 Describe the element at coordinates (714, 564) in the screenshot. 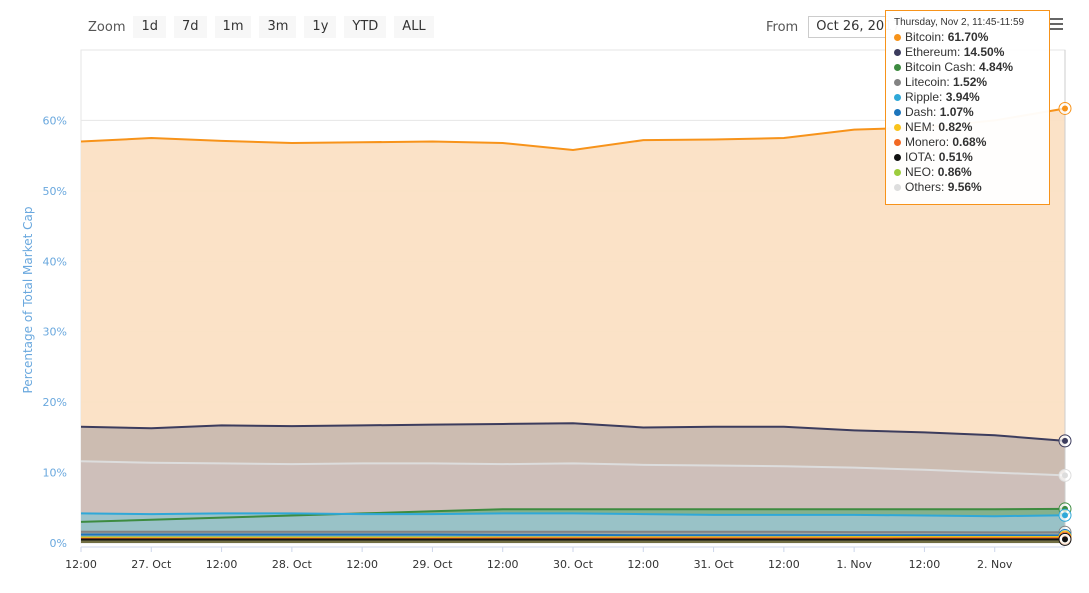

I see `x-tick-label: 31. Oct` at that location.